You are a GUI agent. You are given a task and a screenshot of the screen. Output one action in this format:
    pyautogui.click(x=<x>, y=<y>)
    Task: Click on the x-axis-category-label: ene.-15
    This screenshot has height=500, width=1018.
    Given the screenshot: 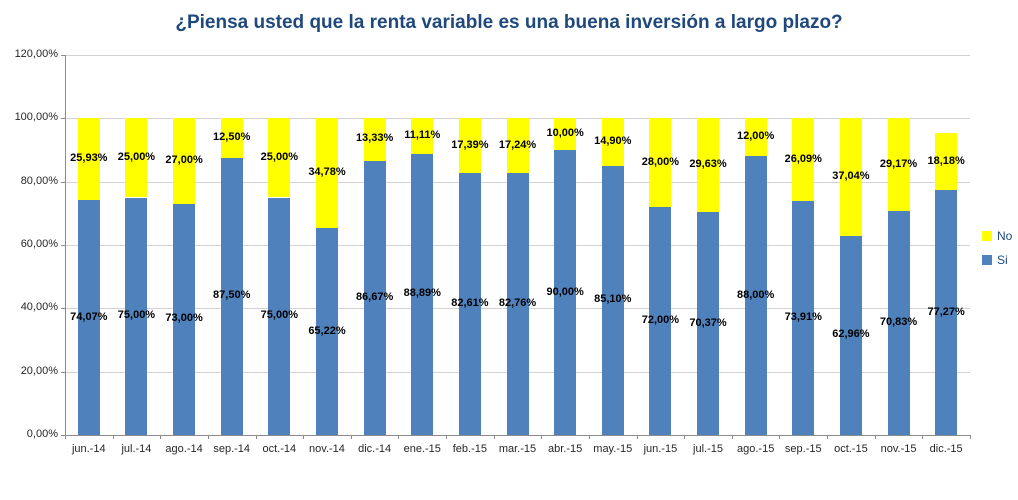 What is the action you would take?
    pyautogui.click(x=422, y=449)
    